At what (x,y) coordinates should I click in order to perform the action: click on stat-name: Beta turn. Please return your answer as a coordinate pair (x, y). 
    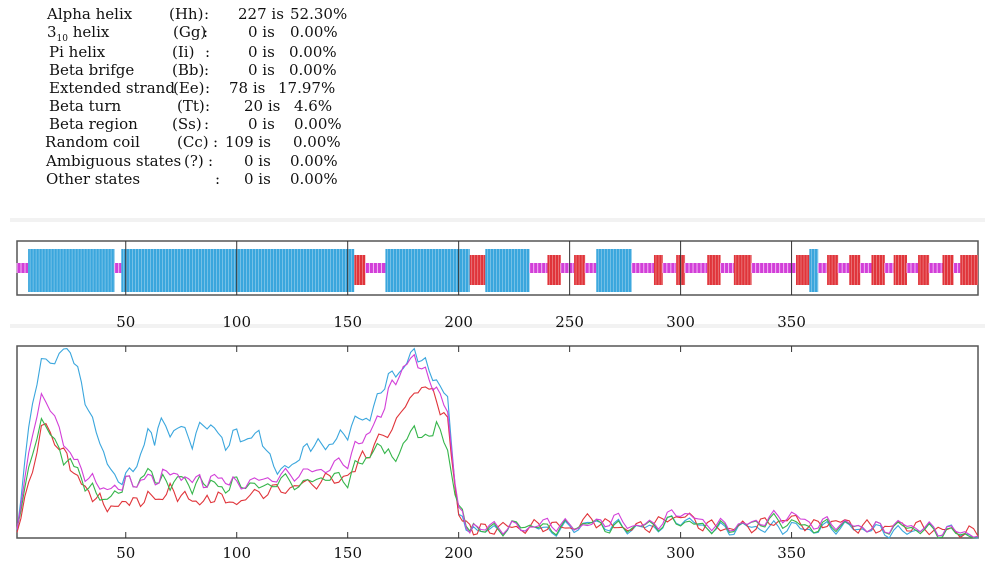
    Looking at the image, I should click on (85, 106).